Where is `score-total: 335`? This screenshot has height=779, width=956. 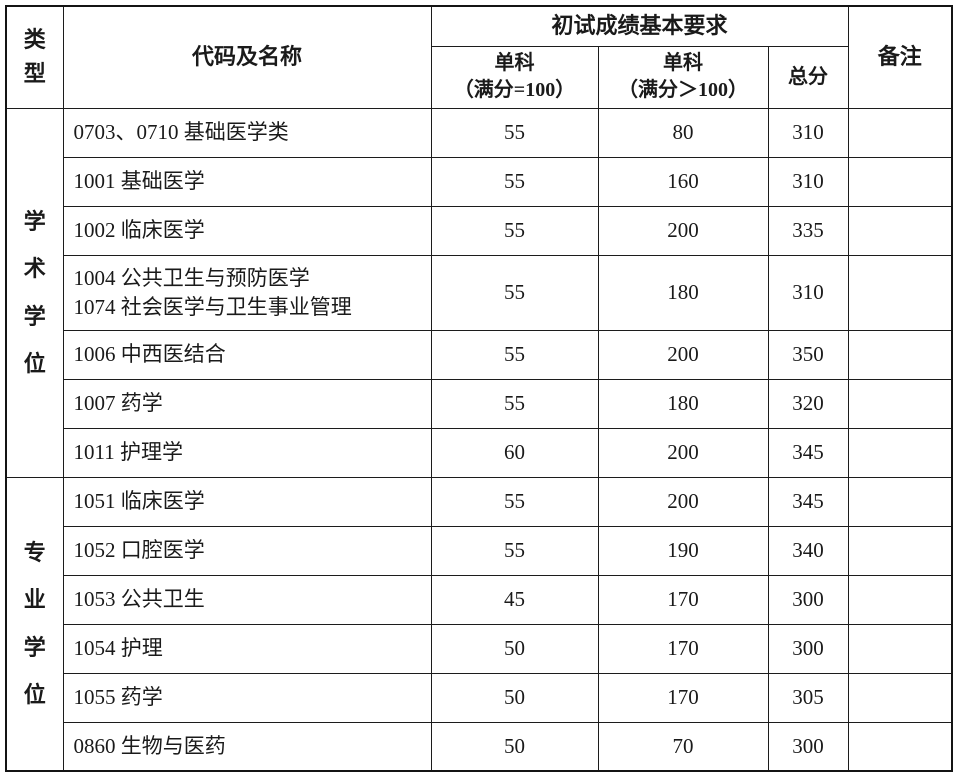 score-total: 335 is located at coordinates (808, 230).